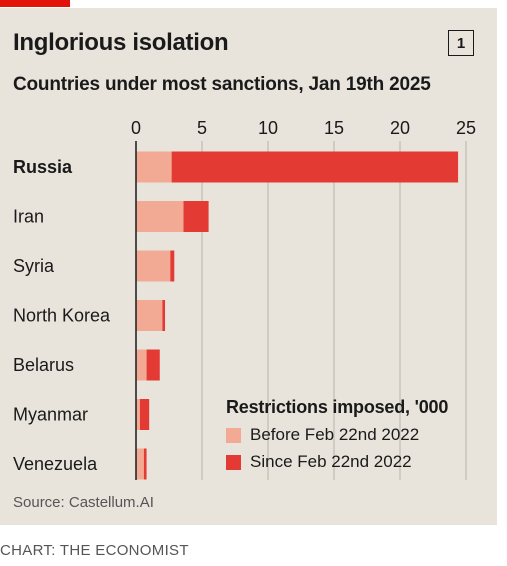 Image resolution: width=507 pixels, height=566 pixels. Describe the element at coordinates (160, 216) in the screenshot. I see `bar-iran-before` at that location.